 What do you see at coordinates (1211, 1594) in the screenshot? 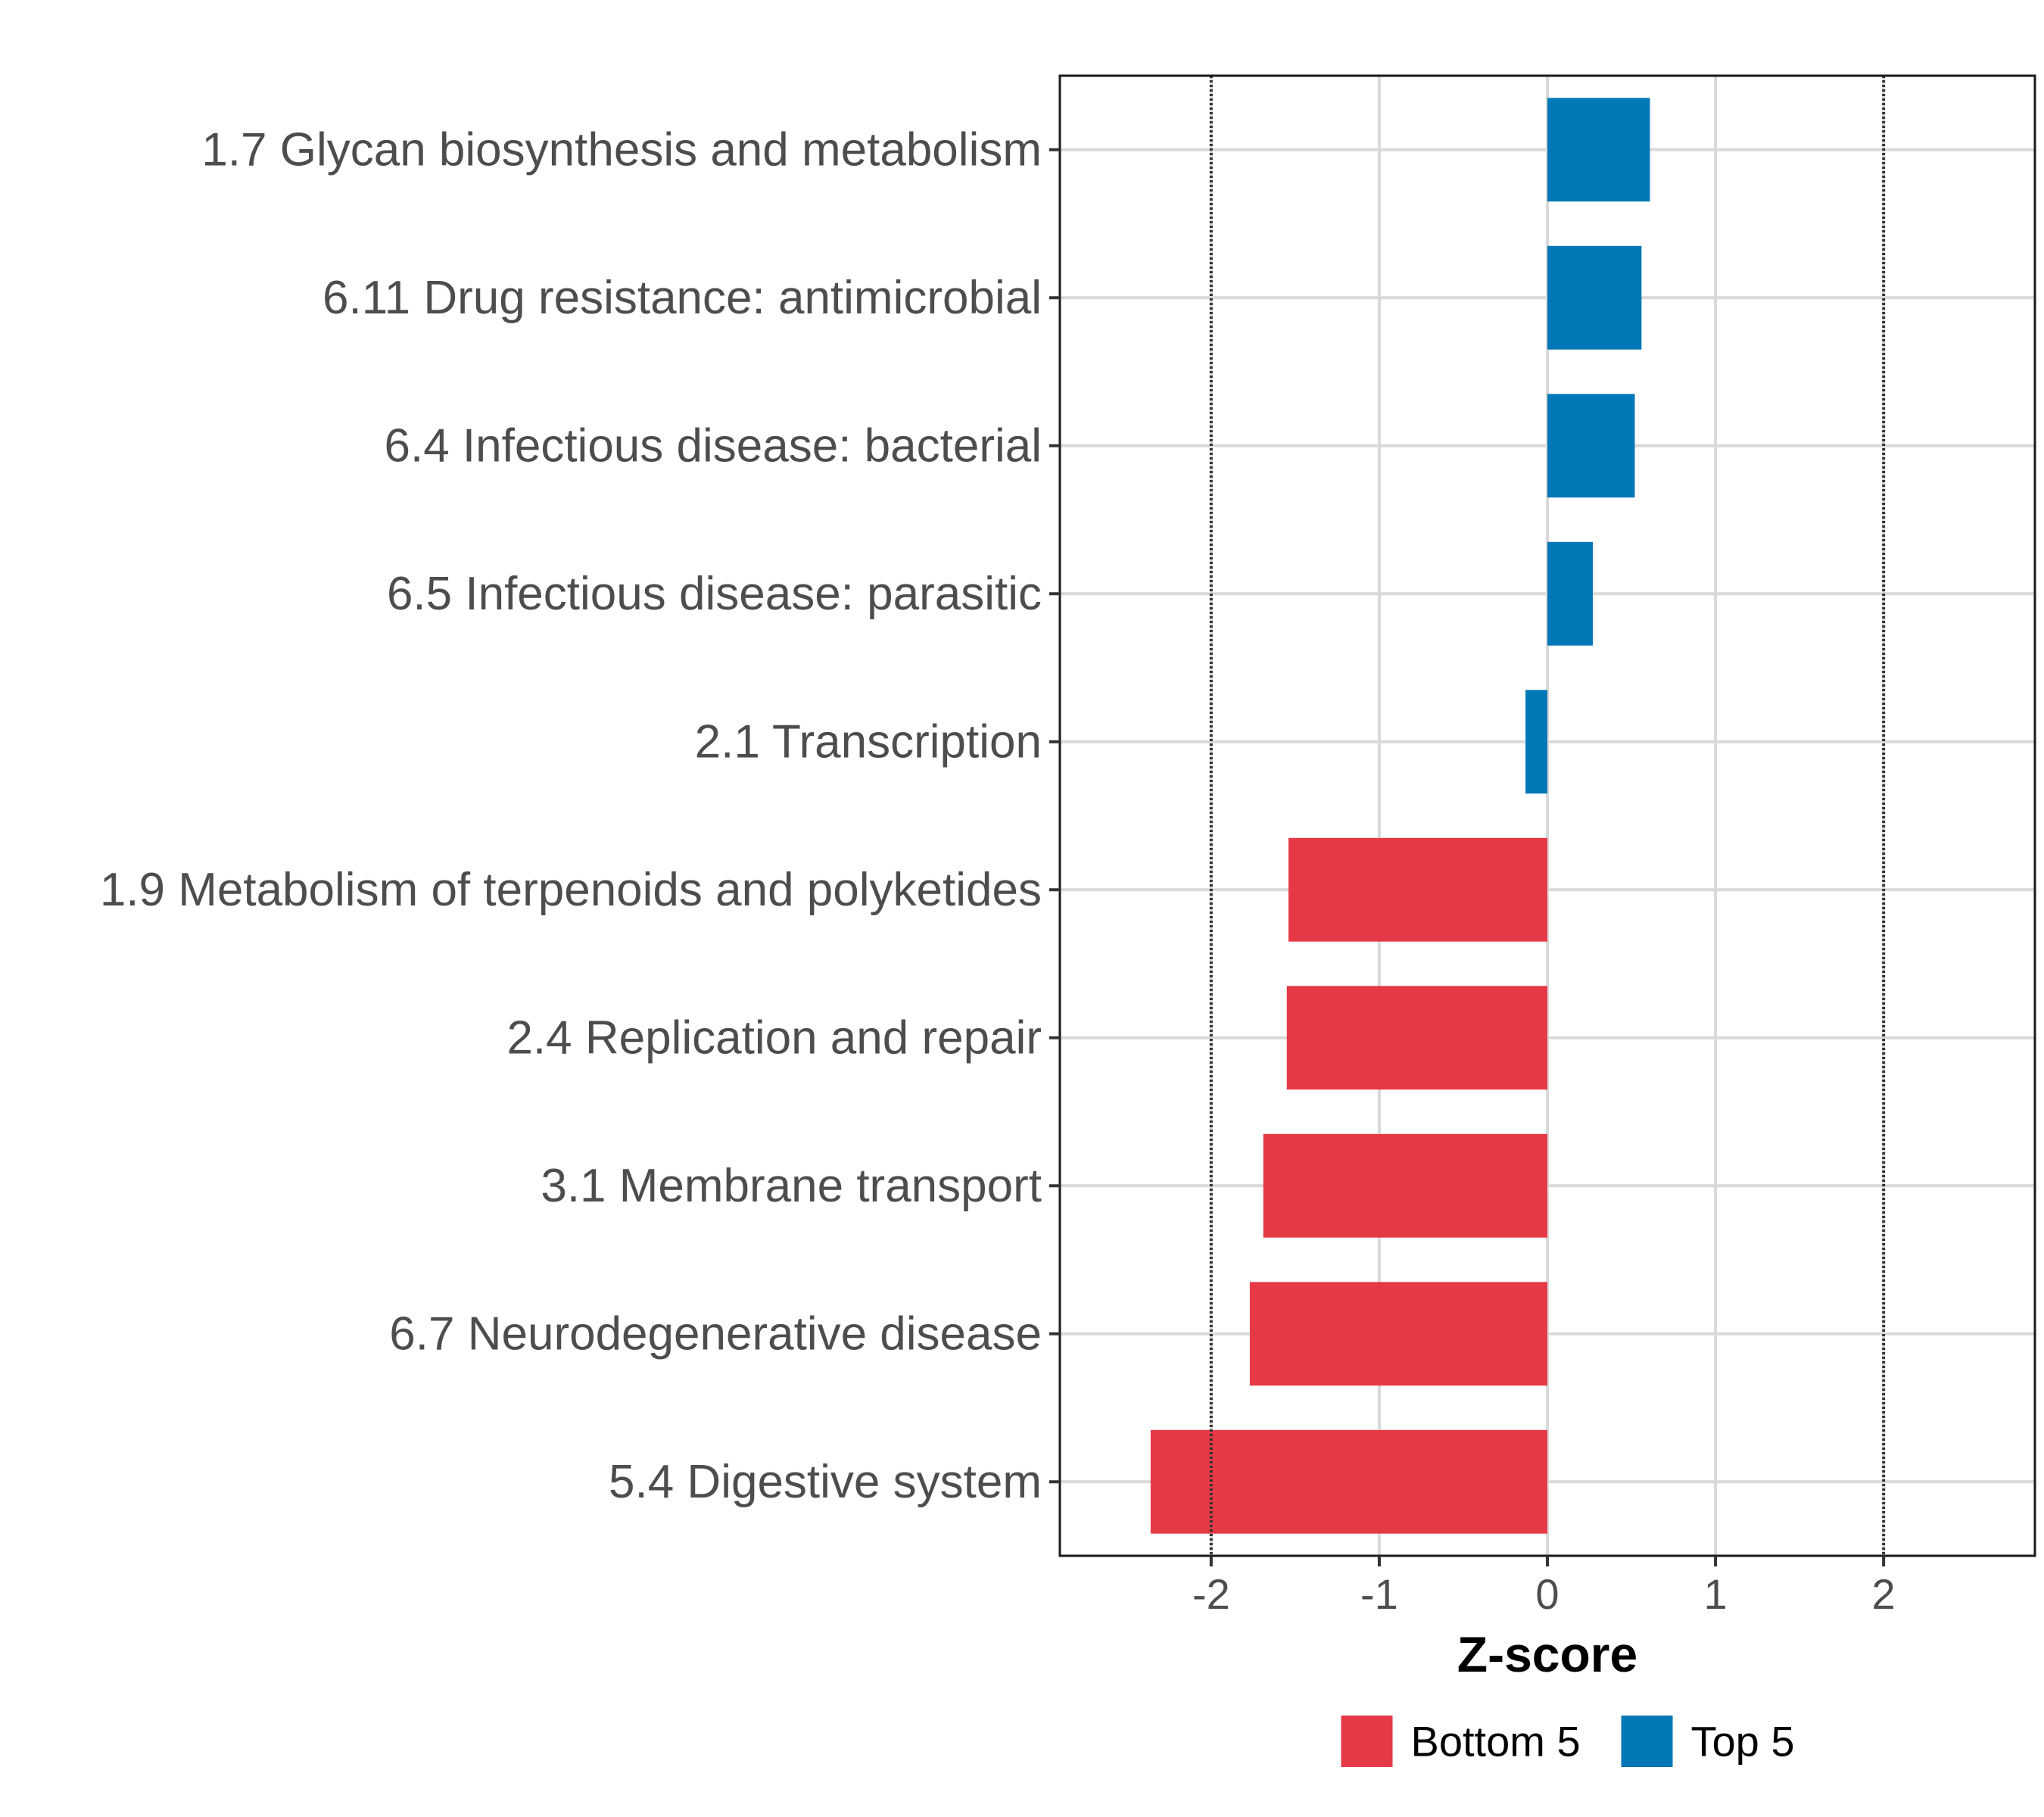
I see `x-tick-label: -2` at bounding box center [1211, 1594].